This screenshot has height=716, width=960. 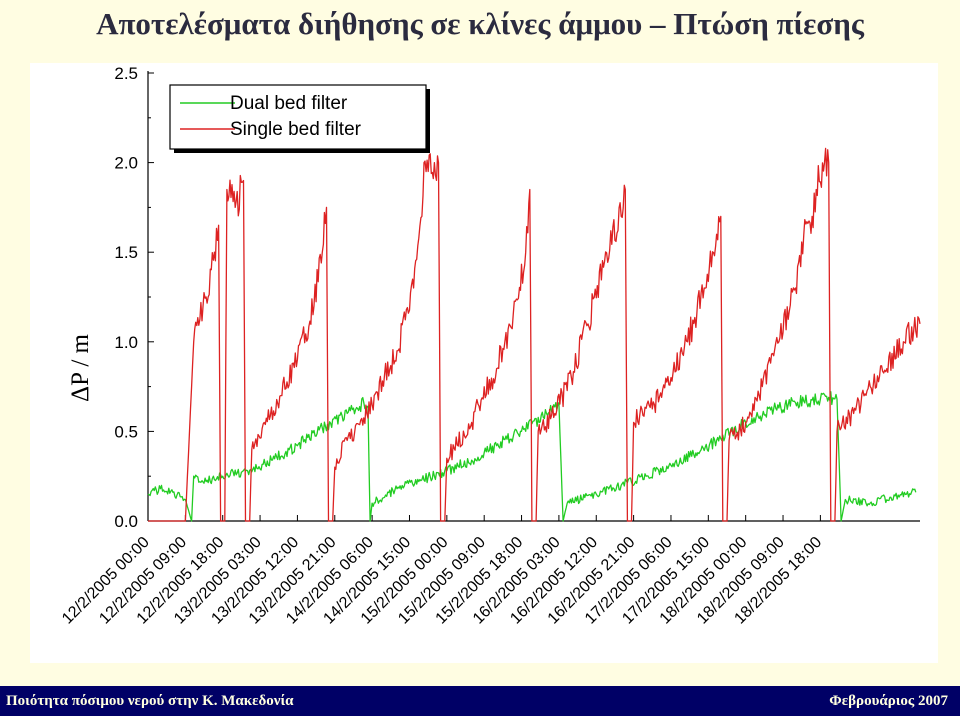 I want to click on legend-box, so click(x=298, y=117).